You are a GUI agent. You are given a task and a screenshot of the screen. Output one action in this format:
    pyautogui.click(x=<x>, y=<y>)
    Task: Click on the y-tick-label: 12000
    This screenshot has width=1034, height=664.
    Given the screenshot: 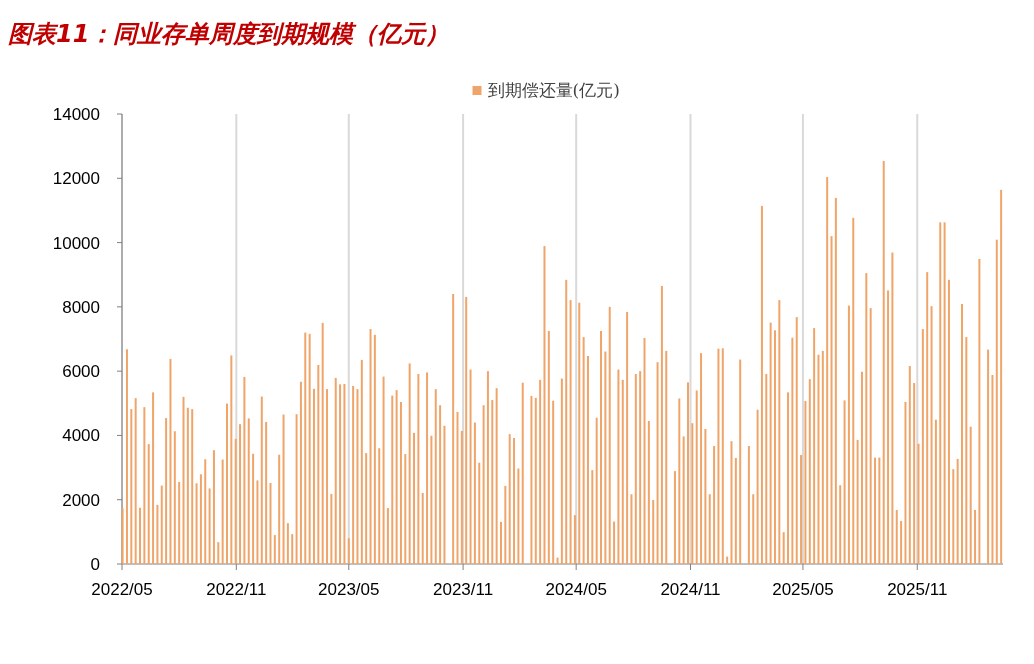 What is the action you would take?
    pyautogui.click(x=76, y=179)
    